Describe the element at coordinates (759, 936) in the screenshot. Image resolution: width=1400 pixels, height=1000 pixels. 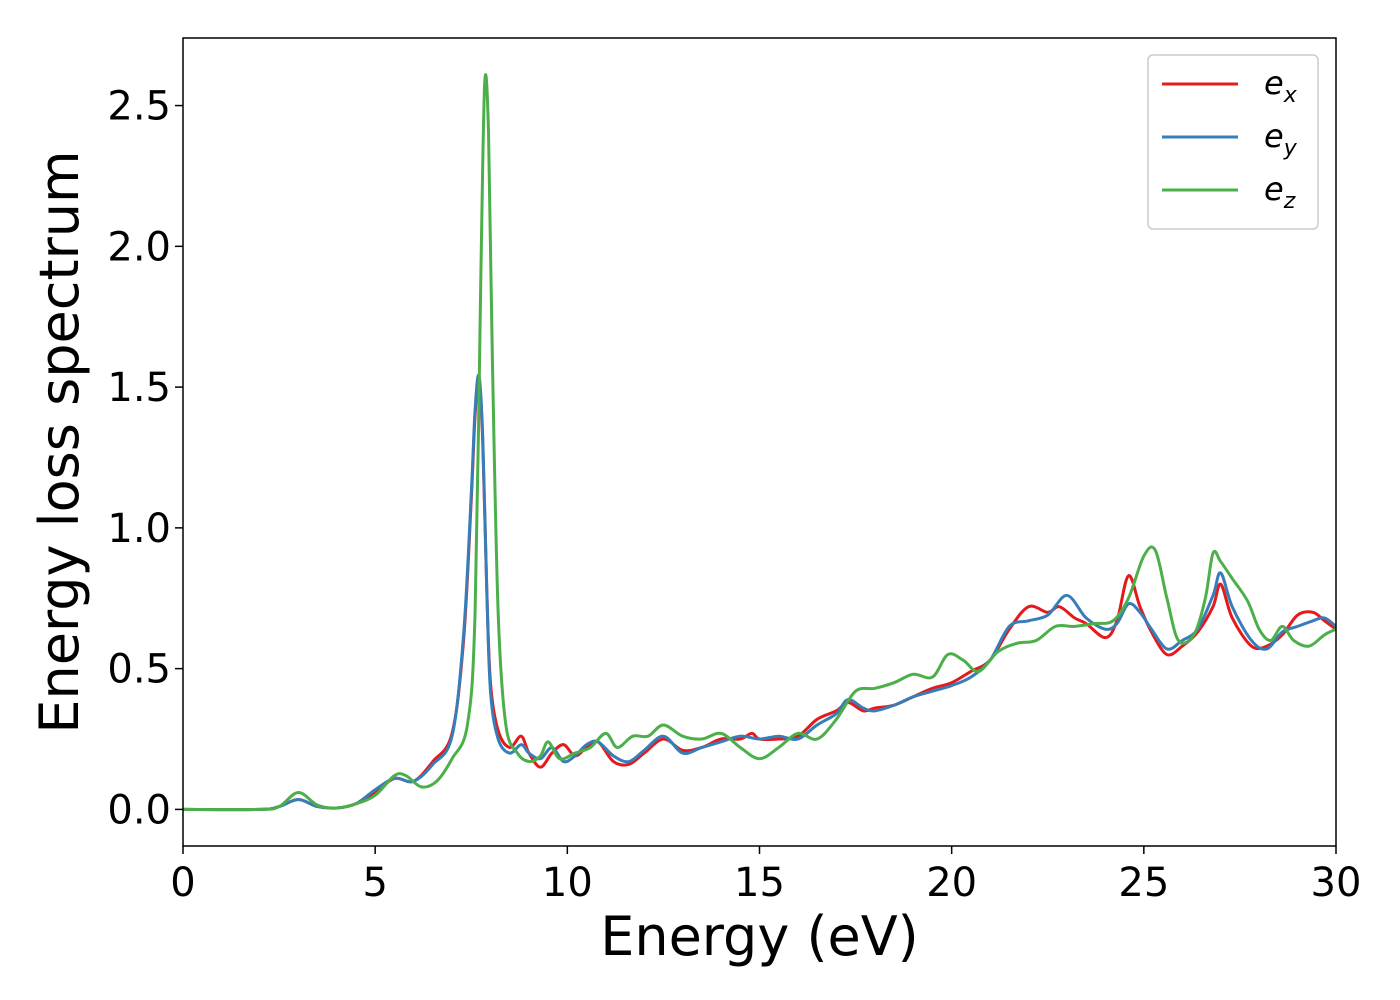
I see `x-axis-title: Energy (eV)` at that location.